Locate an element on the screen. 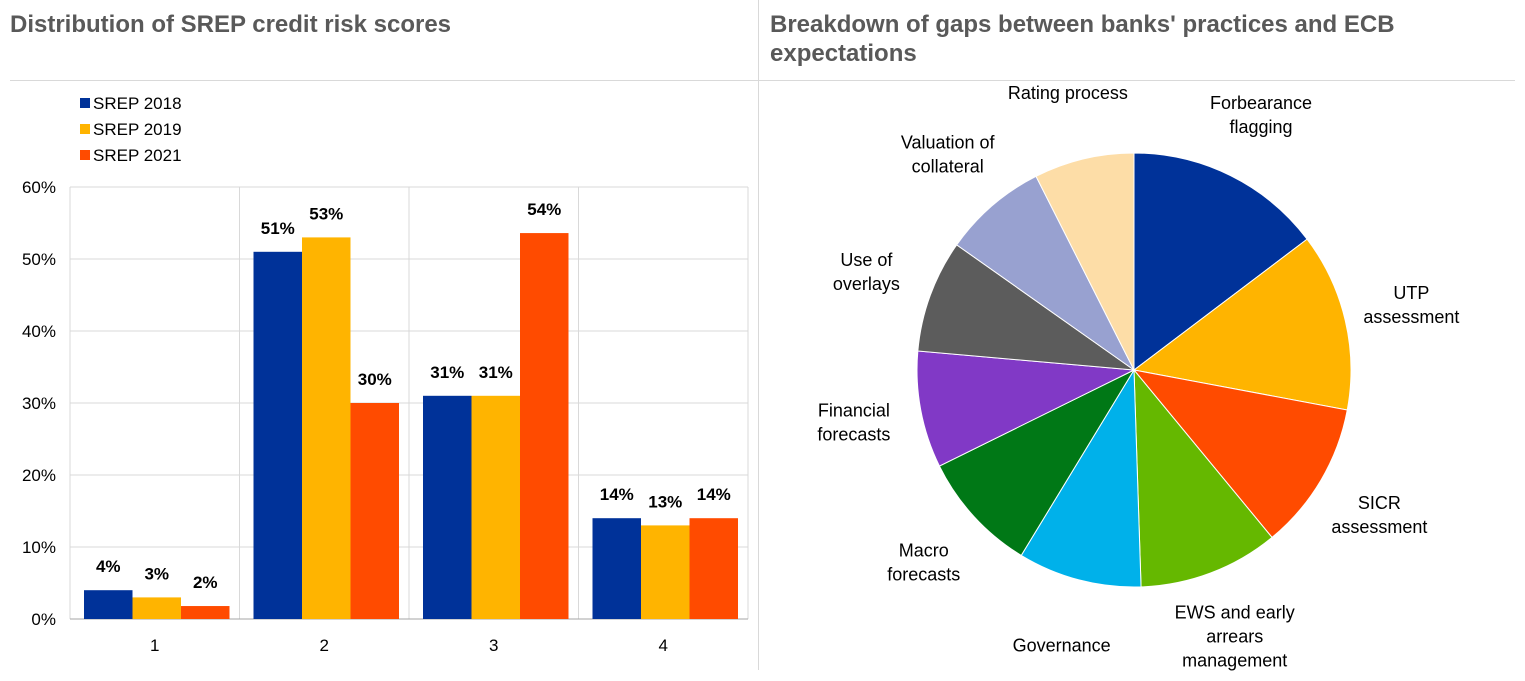  legend-label: SREP 2019 is located at coordinates (137, 129).